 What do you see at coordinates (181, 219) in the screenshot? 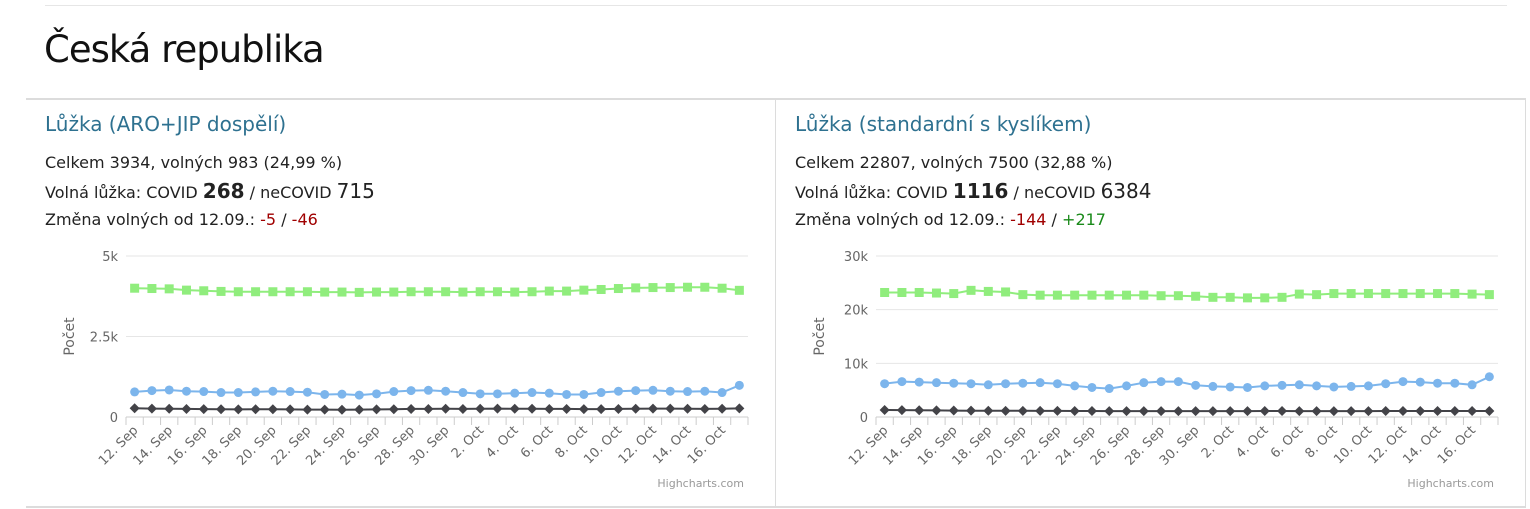
I see `change-line: Změna volných od 12.09.: -5 / -46` at bounding box center [181, 219].